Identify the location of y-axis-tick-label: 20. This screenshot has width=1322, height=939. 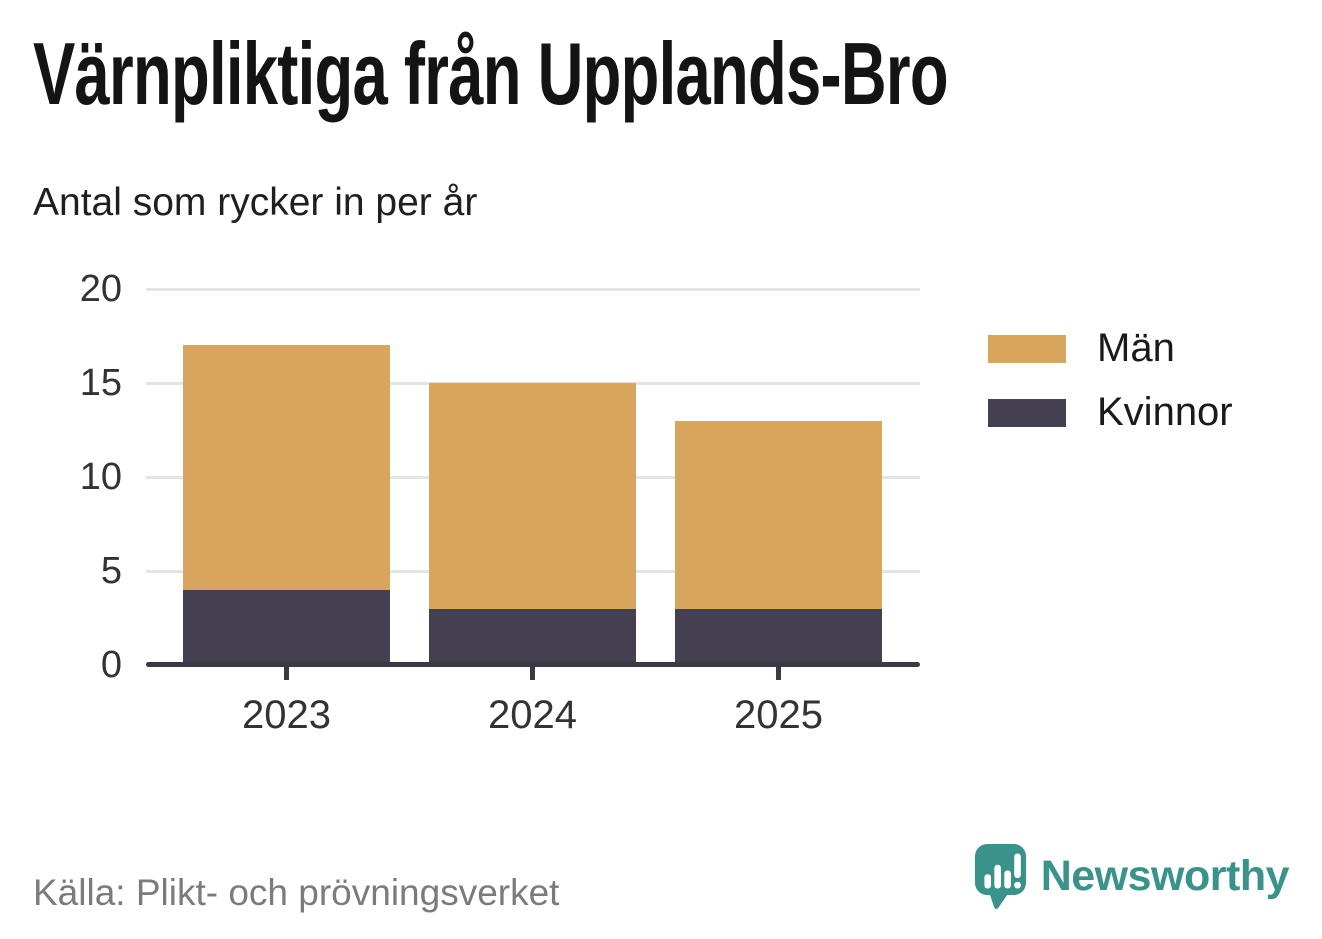
(100, 289).